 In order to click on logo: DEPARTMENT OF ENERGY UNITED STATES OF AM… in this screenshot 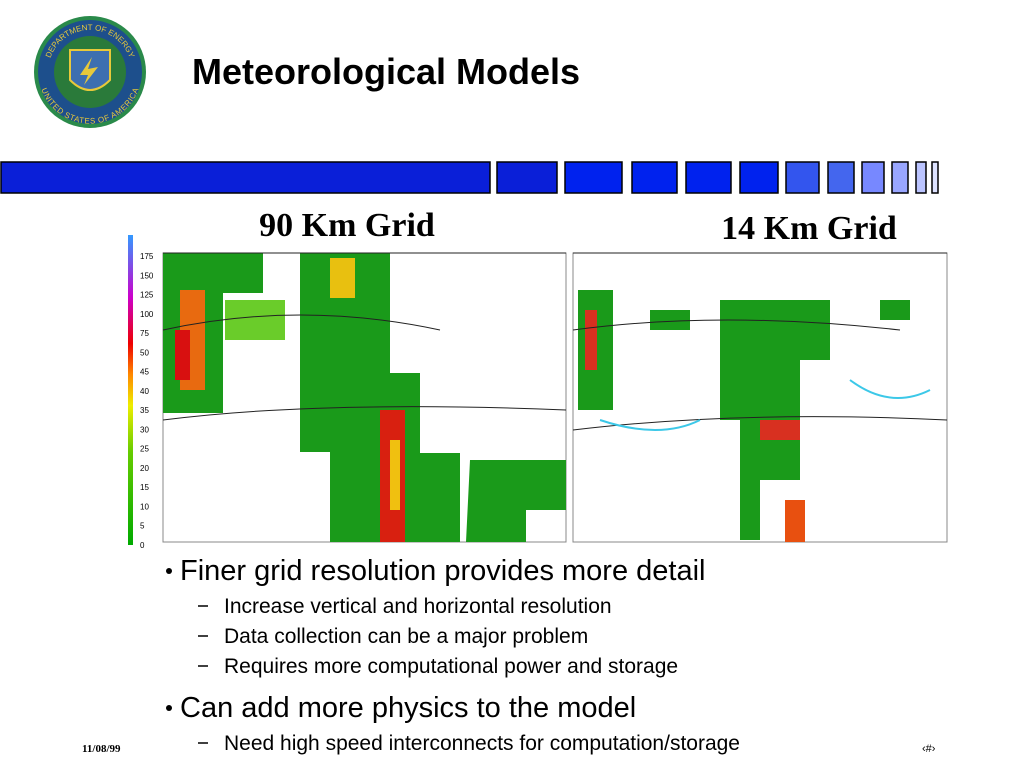, I will do `click(90, 72)`.